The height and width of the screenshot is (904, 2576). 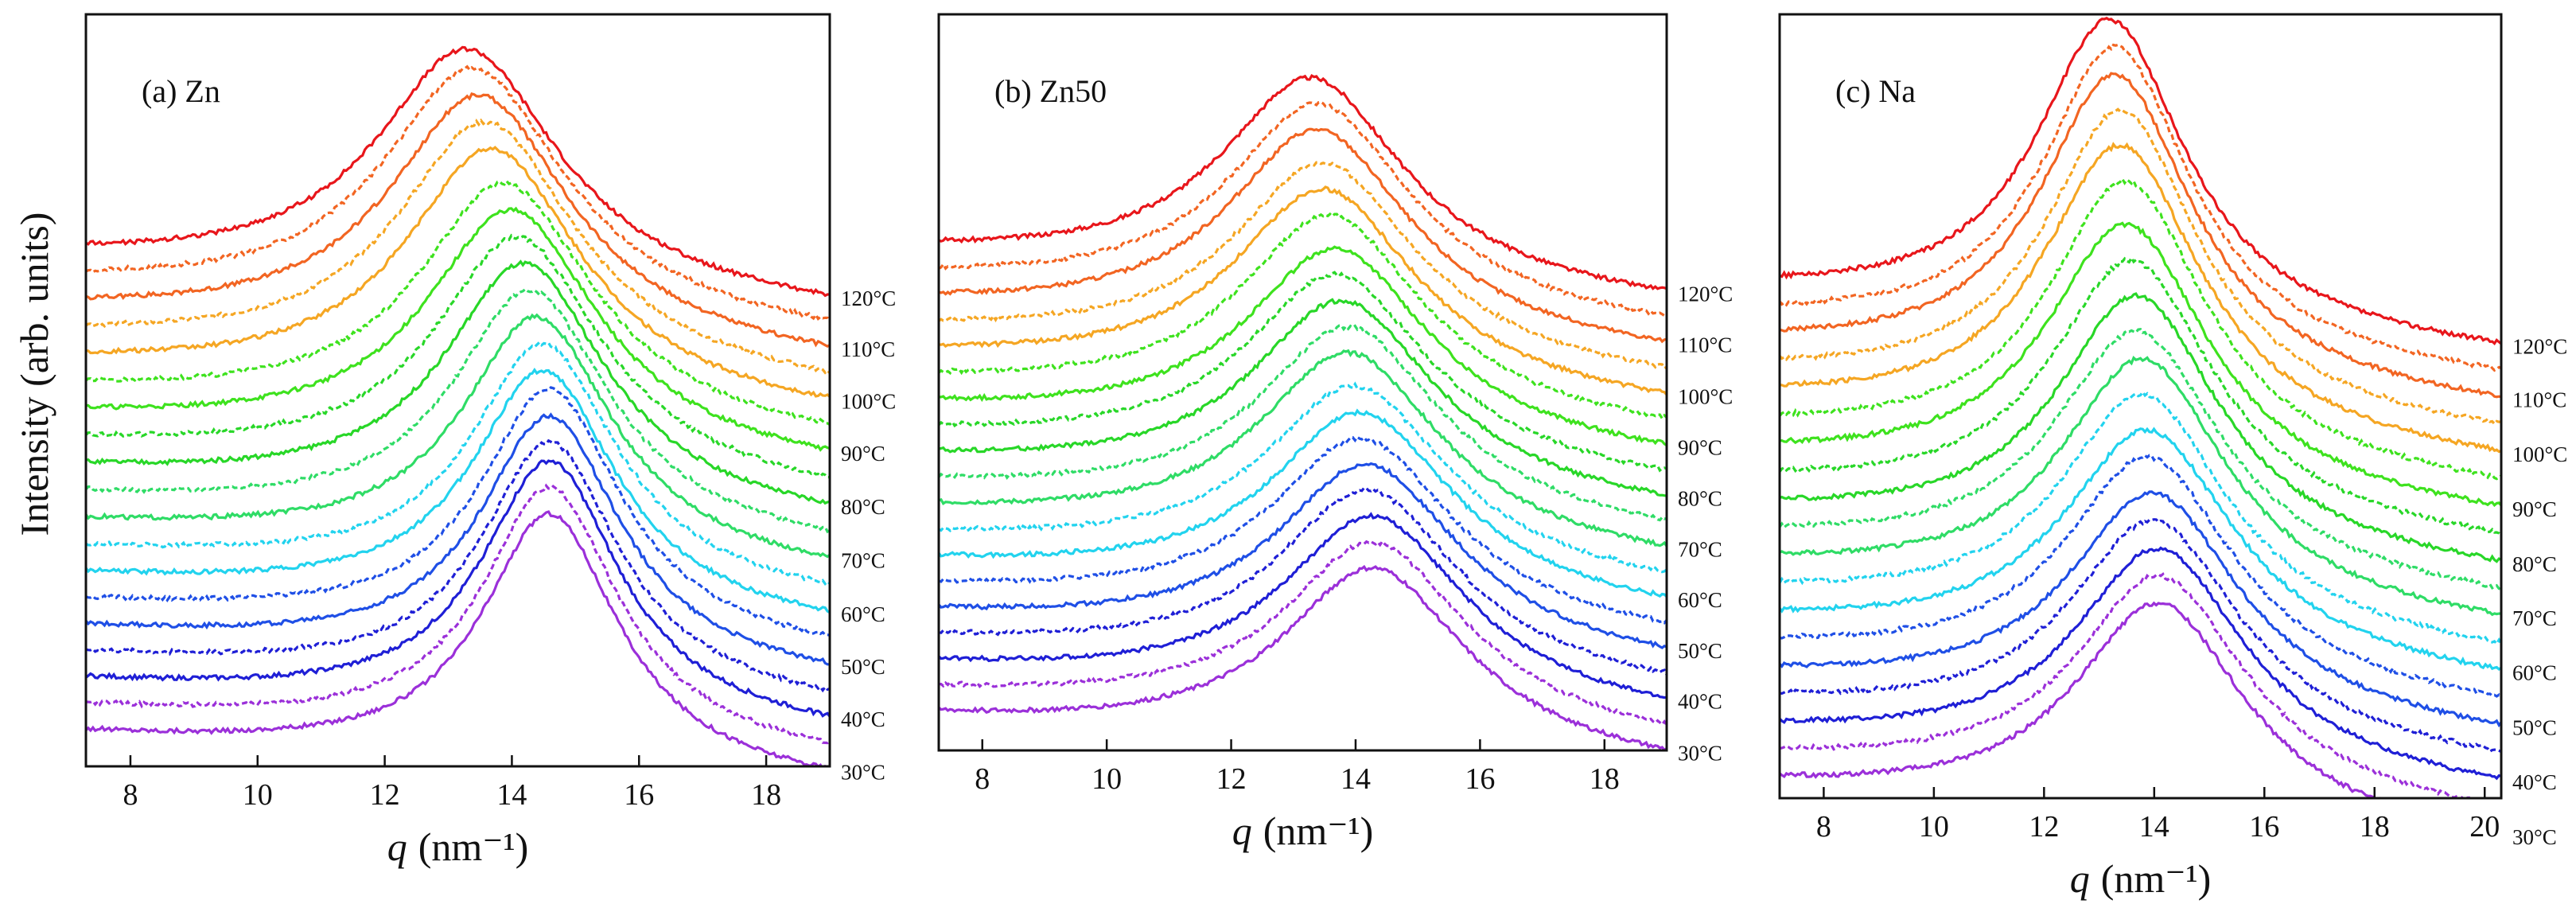 I want to click on series-45C, so click(x=458, y=566).